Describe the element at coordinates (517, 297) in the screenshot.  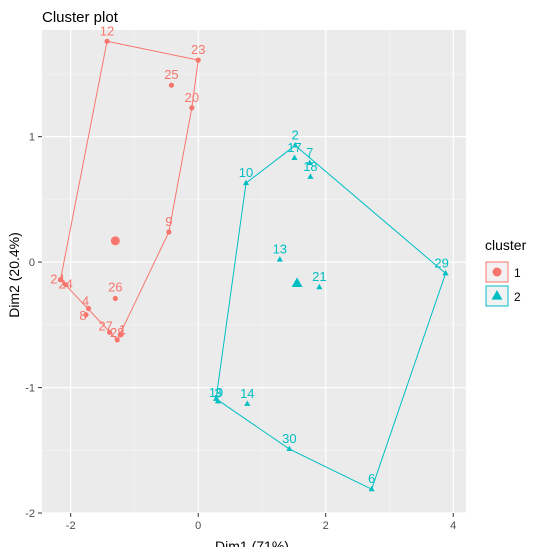
I see `legend-label: 2` at that location.